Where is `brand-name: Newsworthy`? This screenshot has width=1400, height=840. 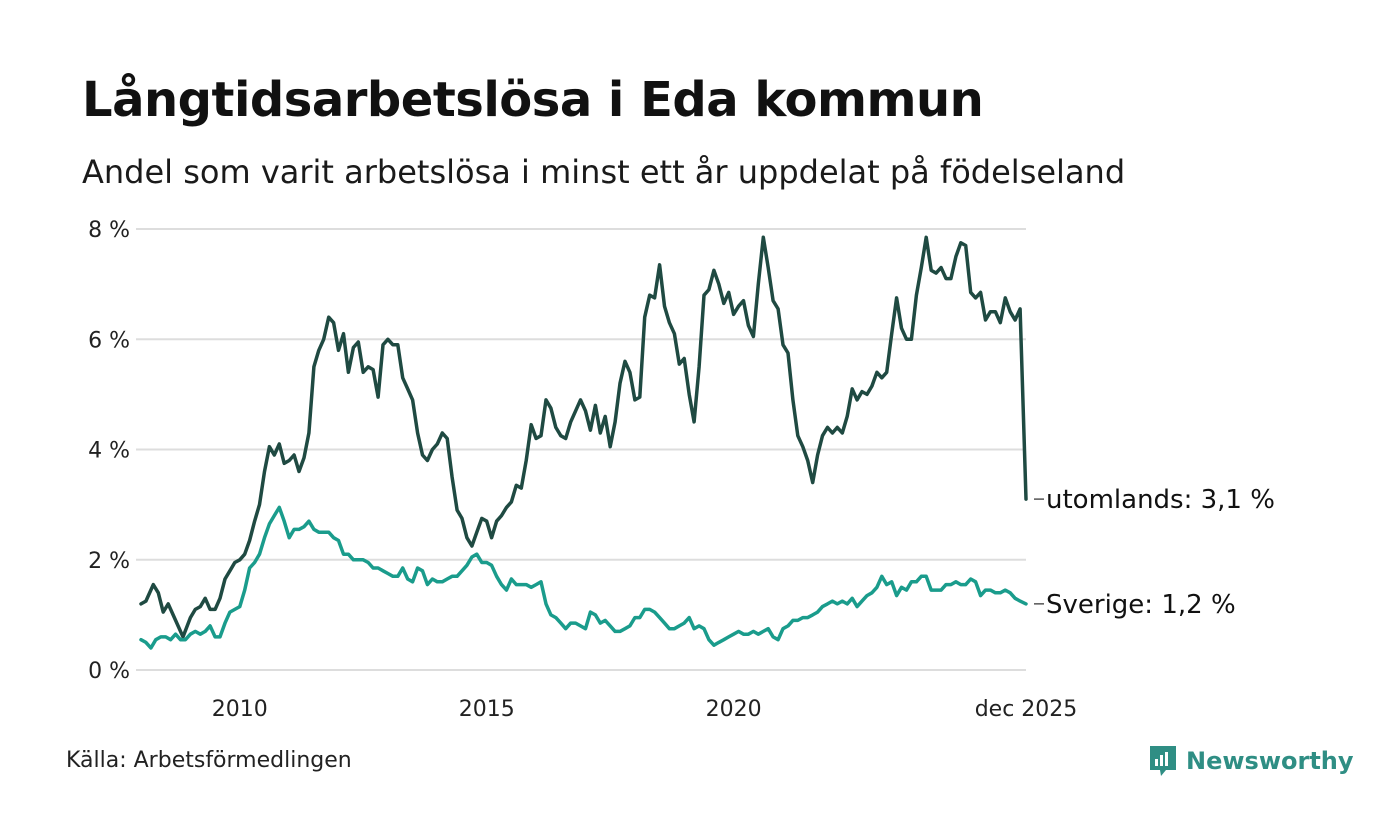 brand-name: Newsworthy is located at coordinates (1270, 761).